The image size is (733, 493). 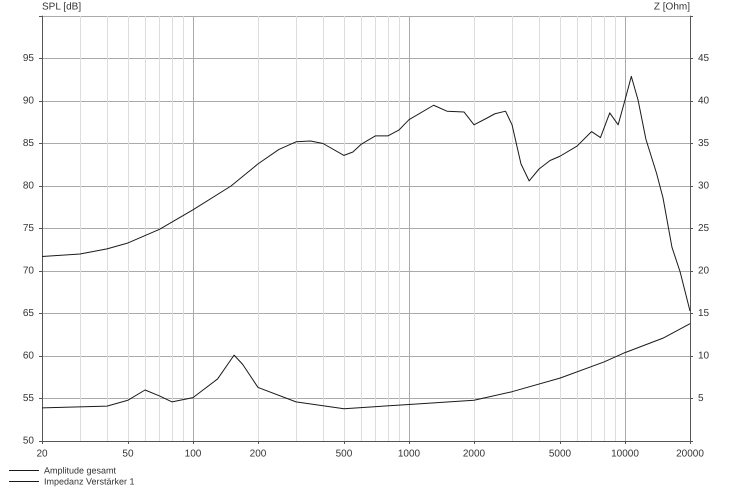 I want to click on y-tick-label: 90, so click(x=28, y=101).